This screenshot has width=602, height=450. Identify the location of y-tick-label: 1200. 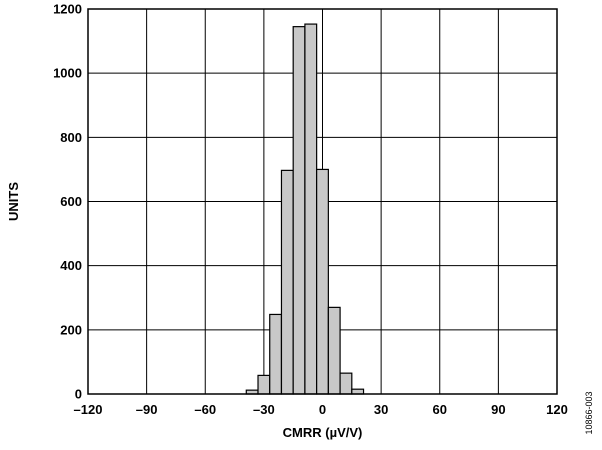
(67, 9).